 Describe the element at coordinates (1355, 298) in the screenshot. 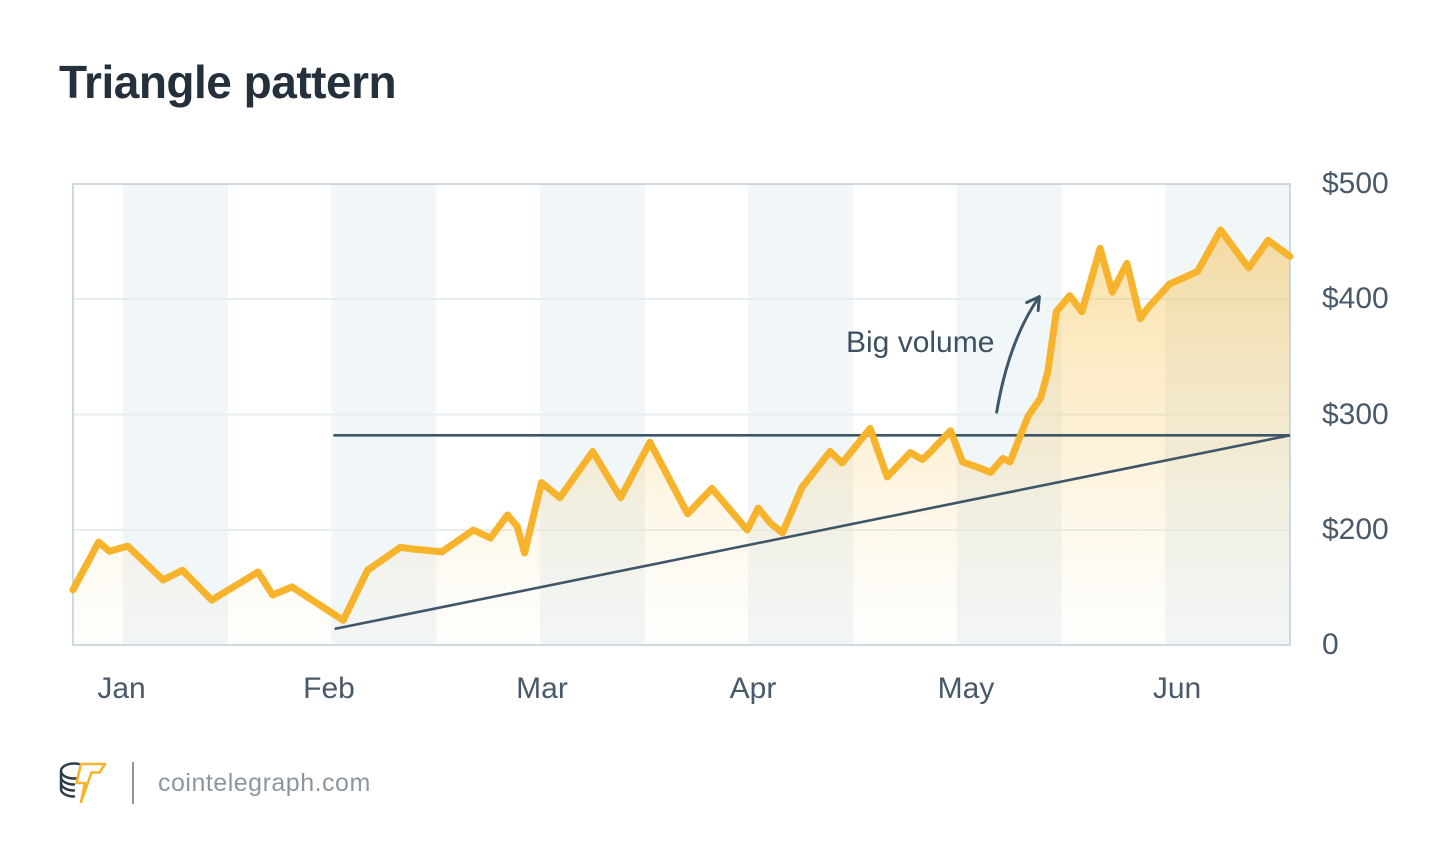

I see `y-tick-400: $400` at that location.